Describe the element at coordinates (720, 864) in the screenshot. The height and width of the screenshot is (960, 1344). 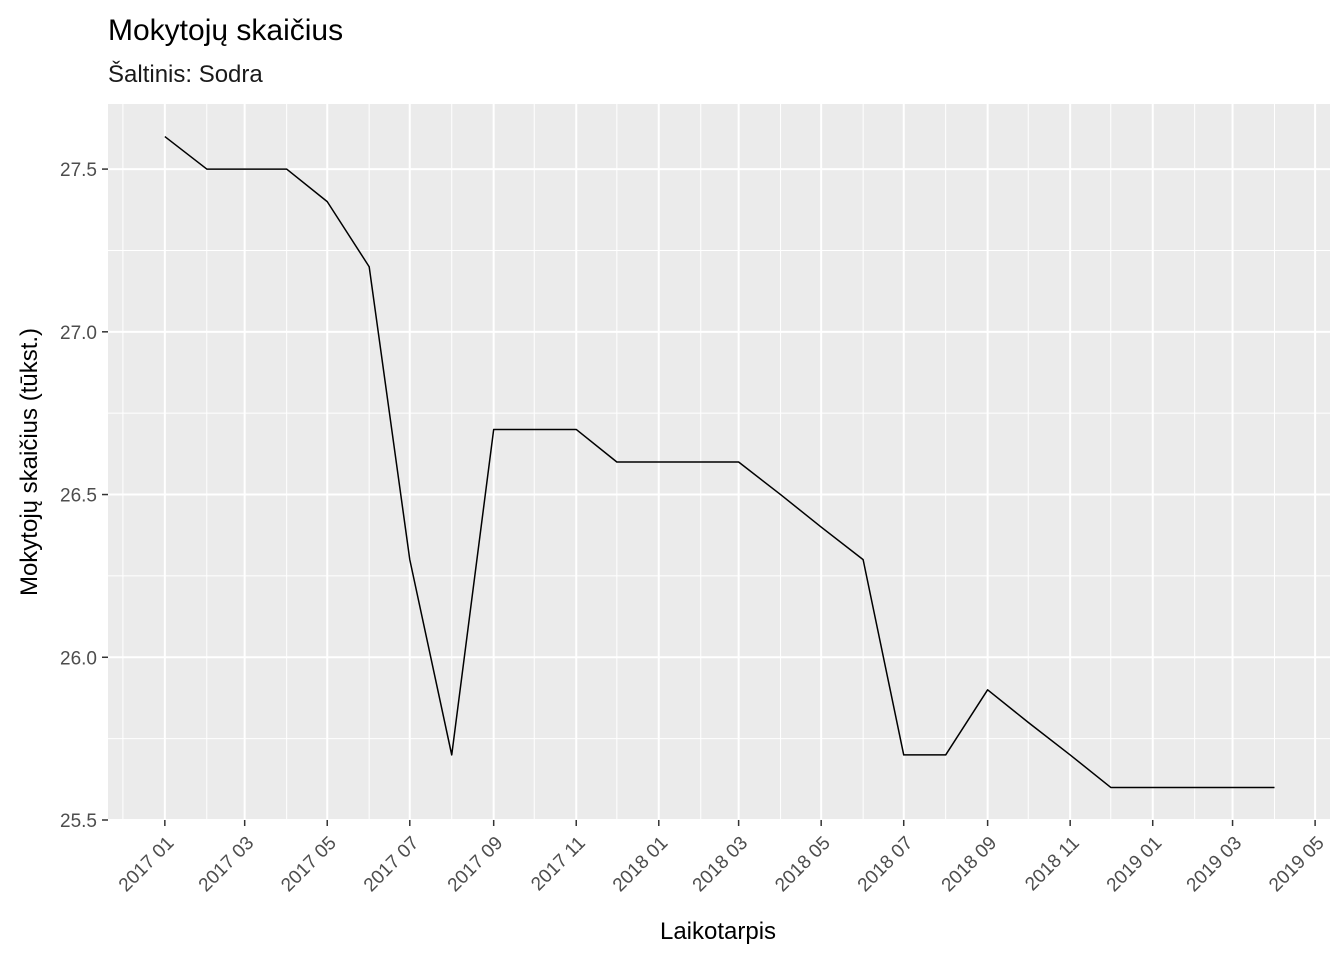
I see `x-tick-label: 2018 03` at that location.